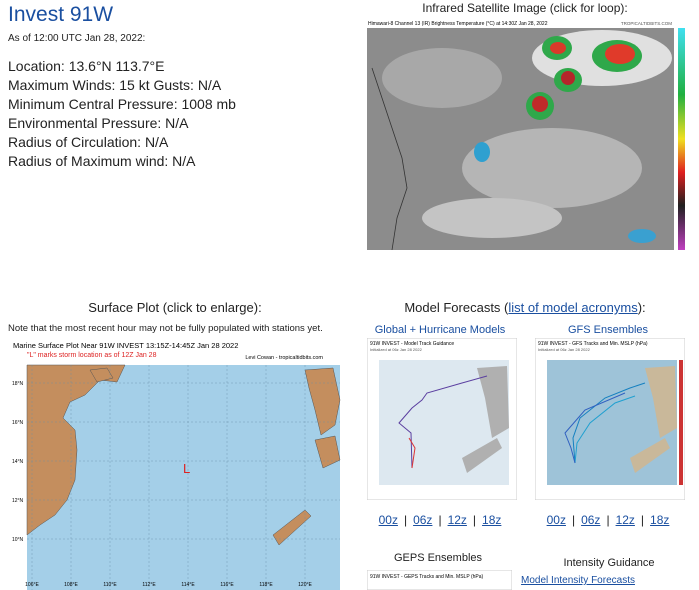  What do you see at coordinates (305, 585) in the screenshot?
I see `lon-label: 120°E` at bounding box center [305, 585].